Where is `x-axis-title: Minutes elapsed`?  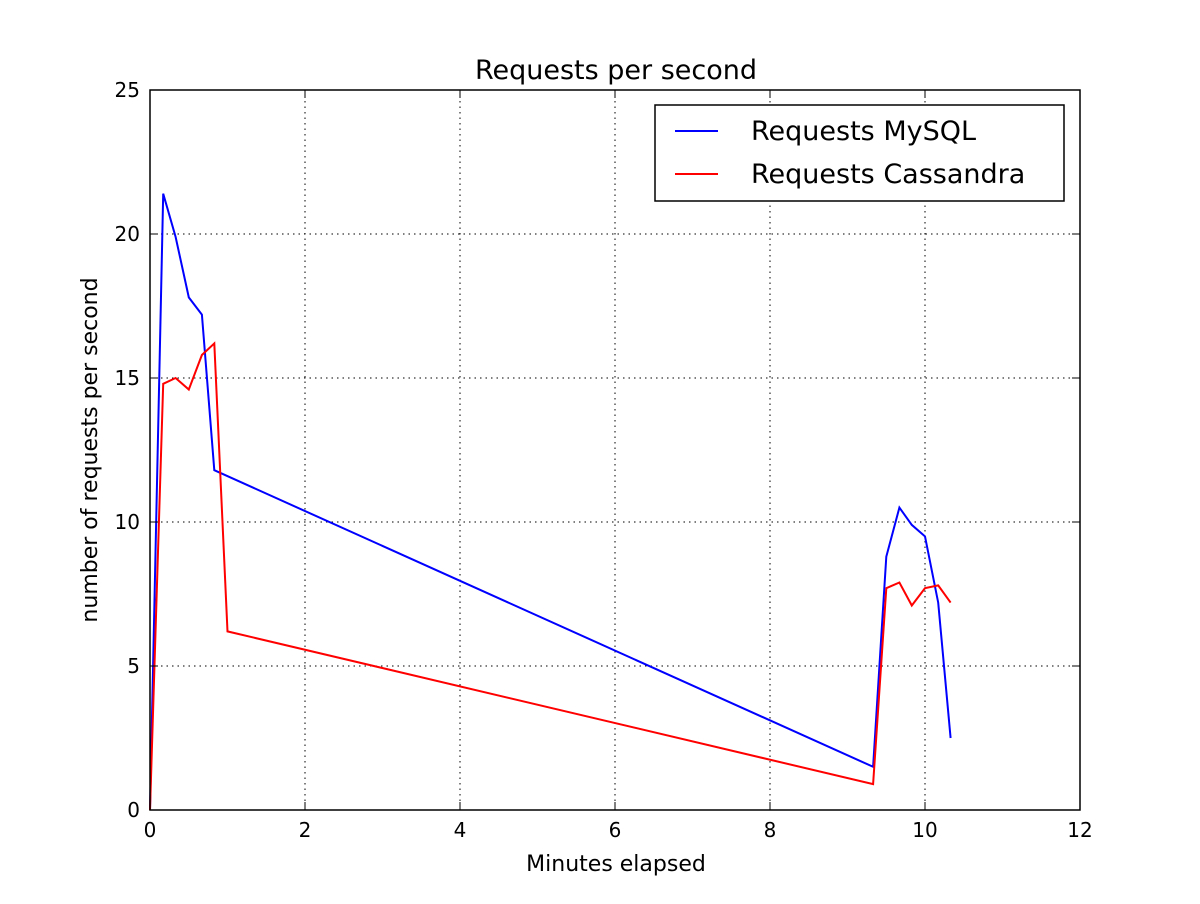 x-axis-title: Minutes elapsed is located at coordinates (616, 864).